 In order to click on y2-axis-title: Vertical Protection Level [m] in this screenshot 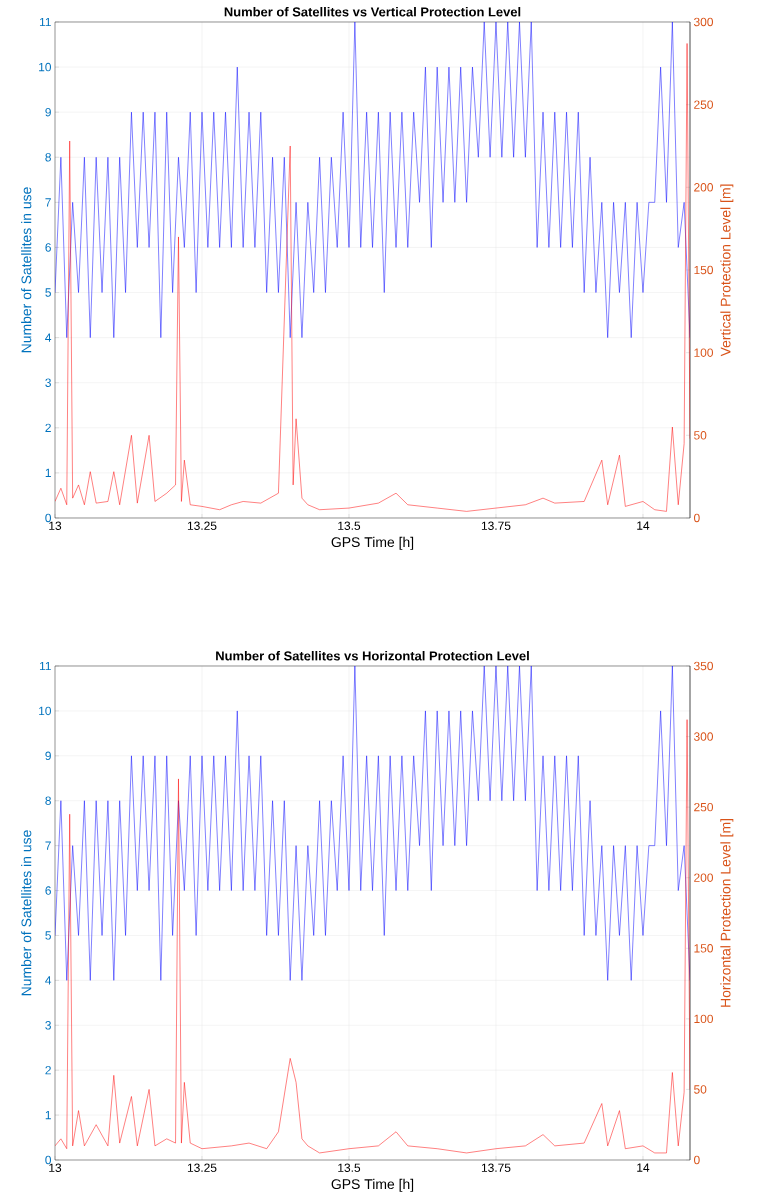, I will do `click(727, 270)`.